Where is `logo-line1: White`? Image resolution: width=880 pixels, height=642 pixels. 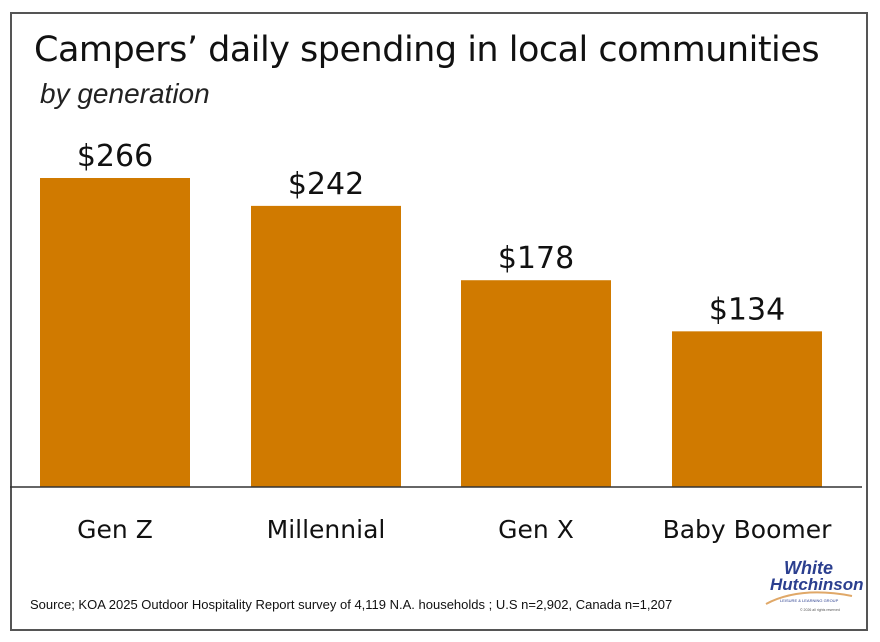
logo-line1: White is located at coordinates (808, 568).